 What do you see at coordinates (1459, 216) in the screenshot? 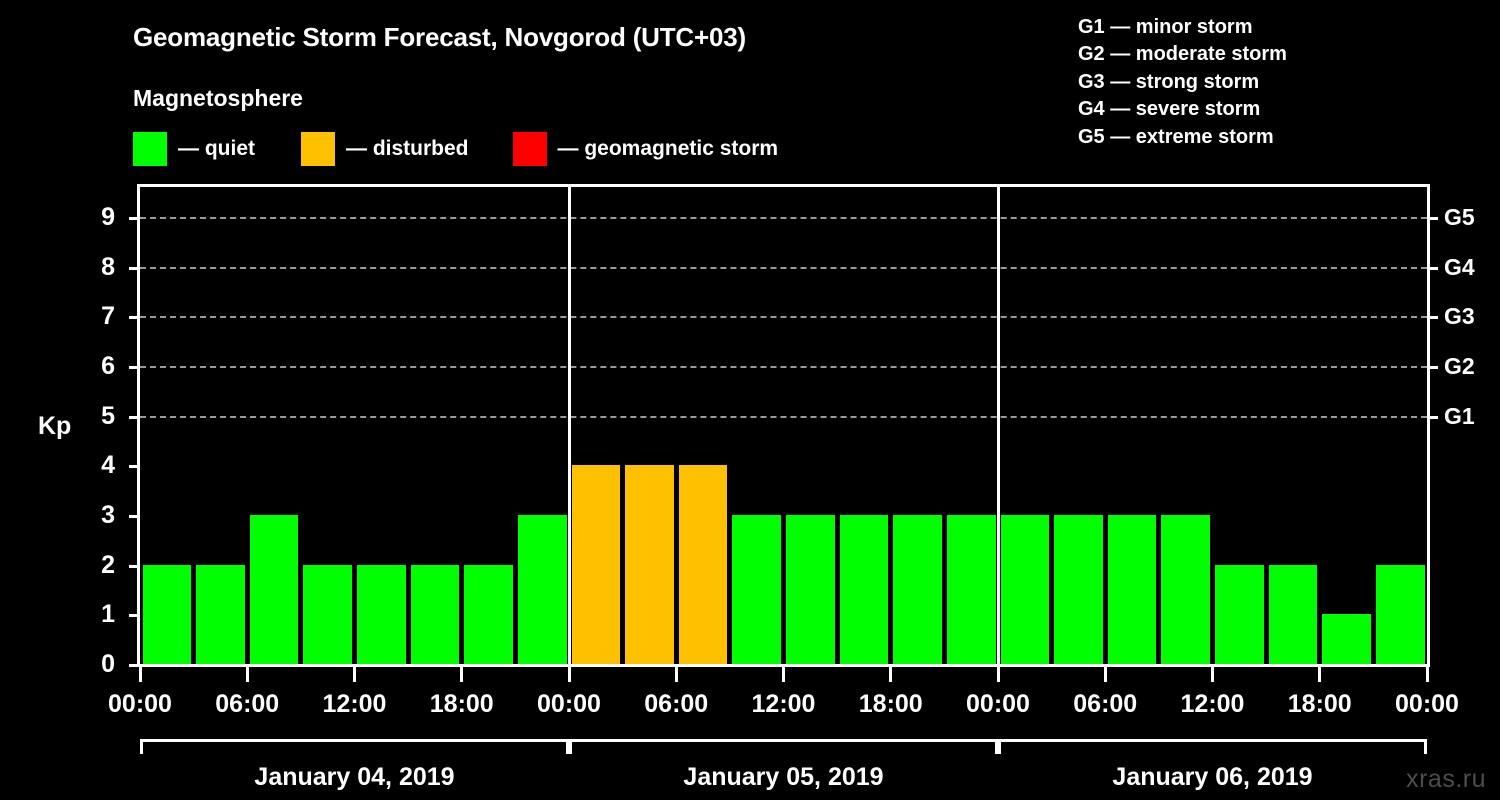
I see `g-tick-label-G5: G5` at bounding box center [1459, 216].